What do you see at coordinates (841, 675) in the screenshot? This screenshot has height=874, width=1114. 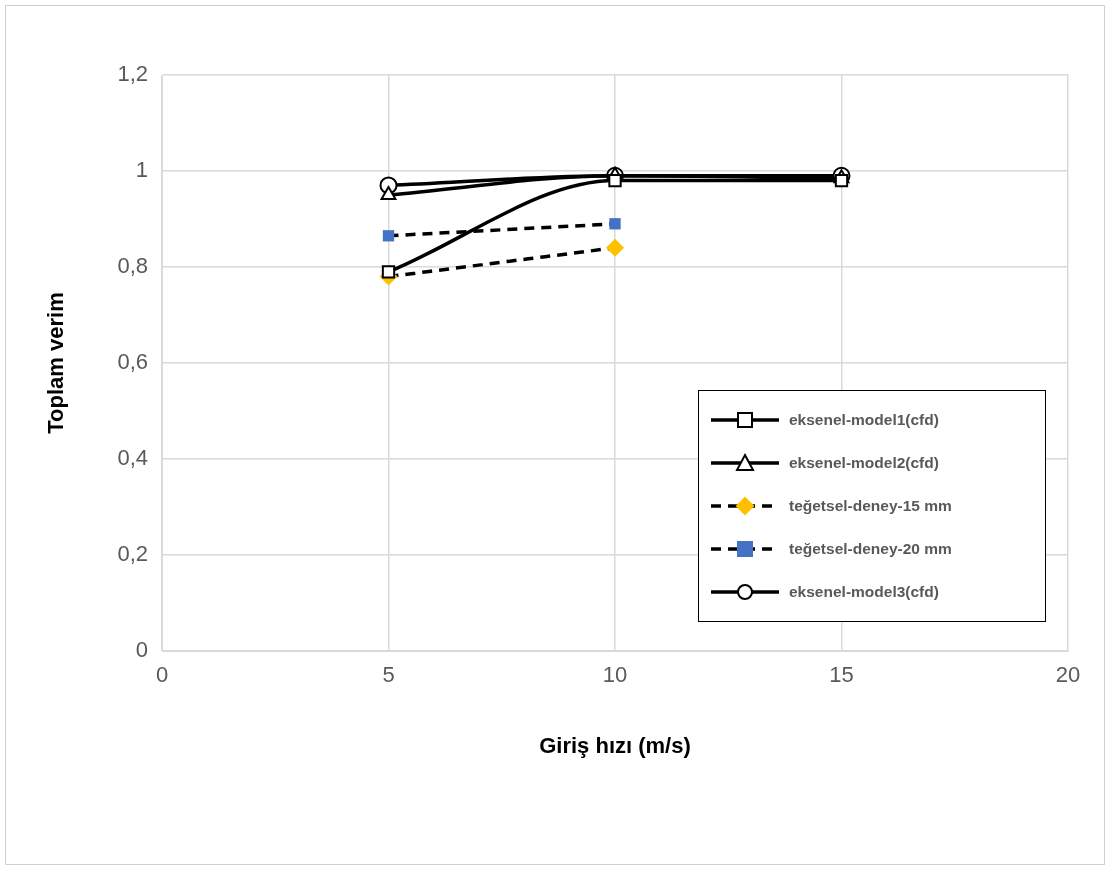 I see `x-tick-label: 15` at bounding box center [841, 675].